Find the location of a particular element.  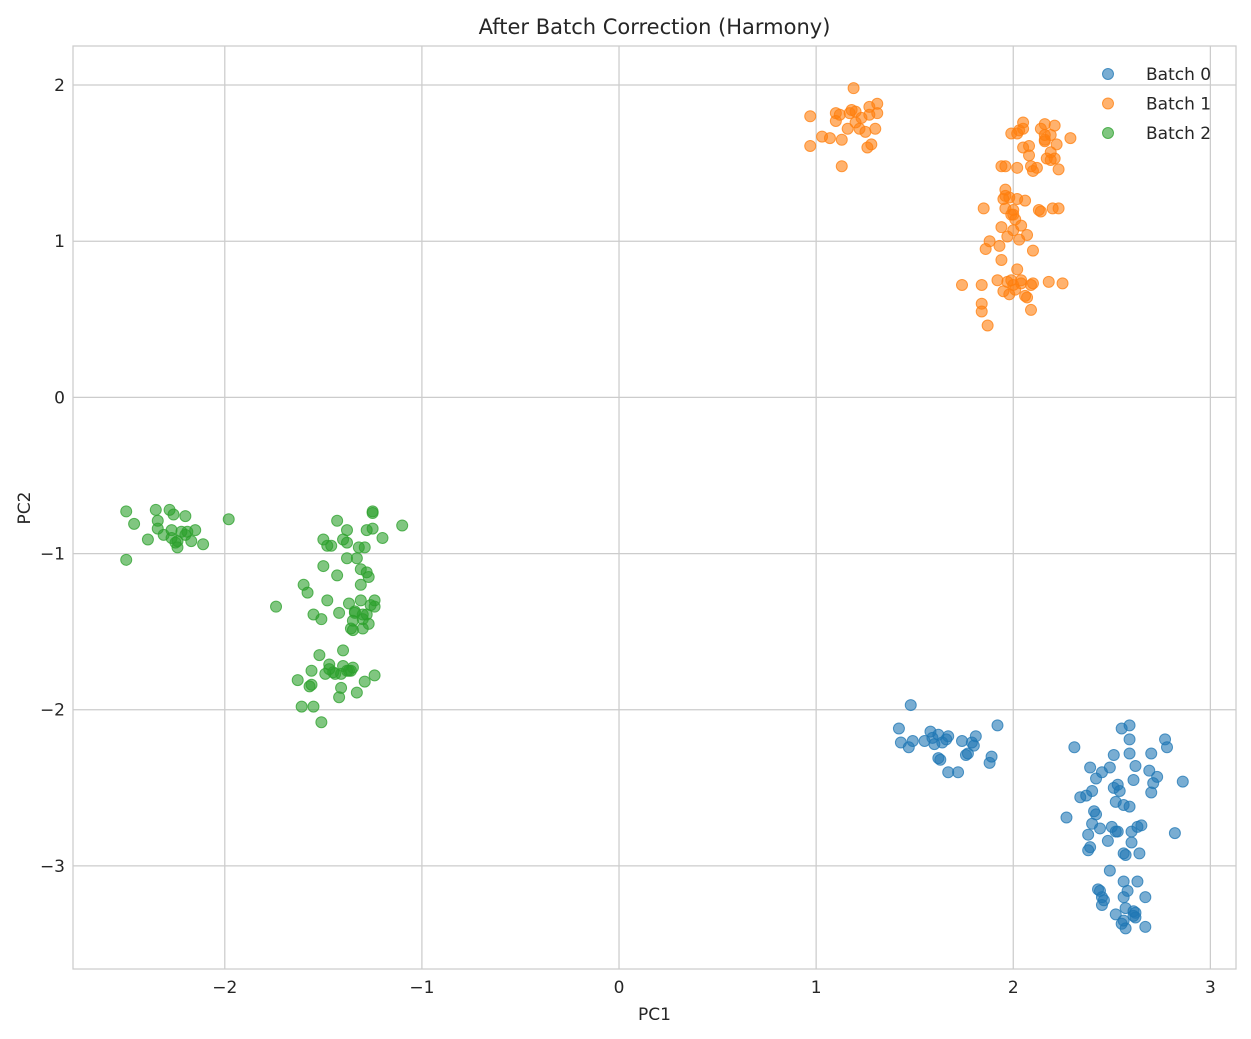

chart-title: After Batch Correction (Harmony) is located at coordinates (655, 27).